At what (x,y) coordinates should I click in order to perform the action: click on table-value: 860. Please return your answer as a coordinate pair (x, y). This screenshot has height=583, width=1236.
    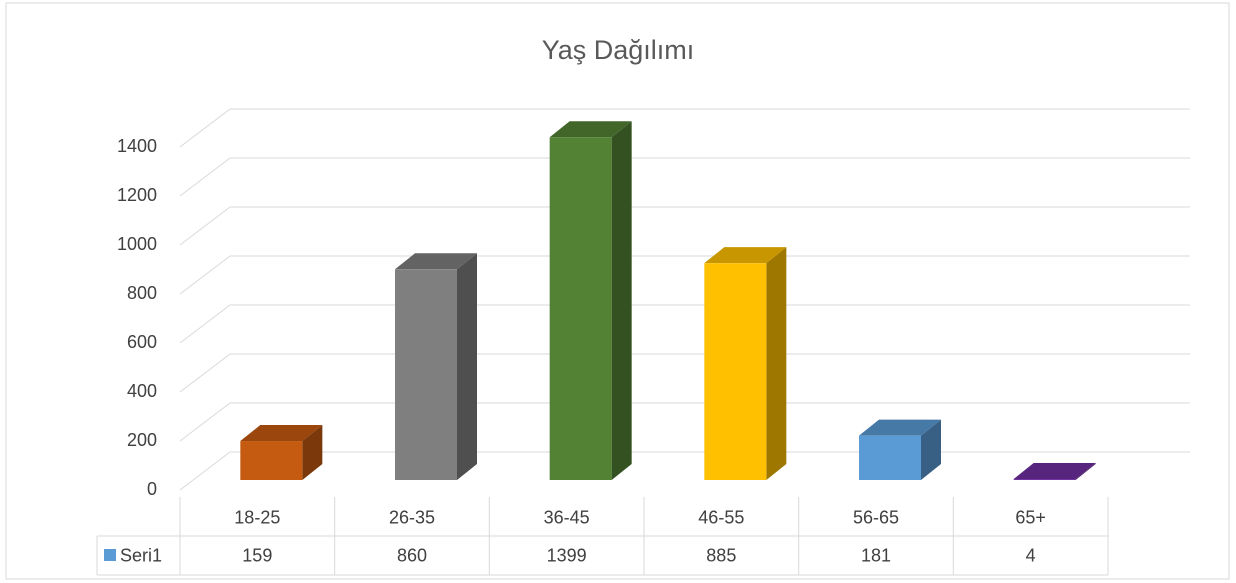
    Looking at the image, I should click on (412, 555).